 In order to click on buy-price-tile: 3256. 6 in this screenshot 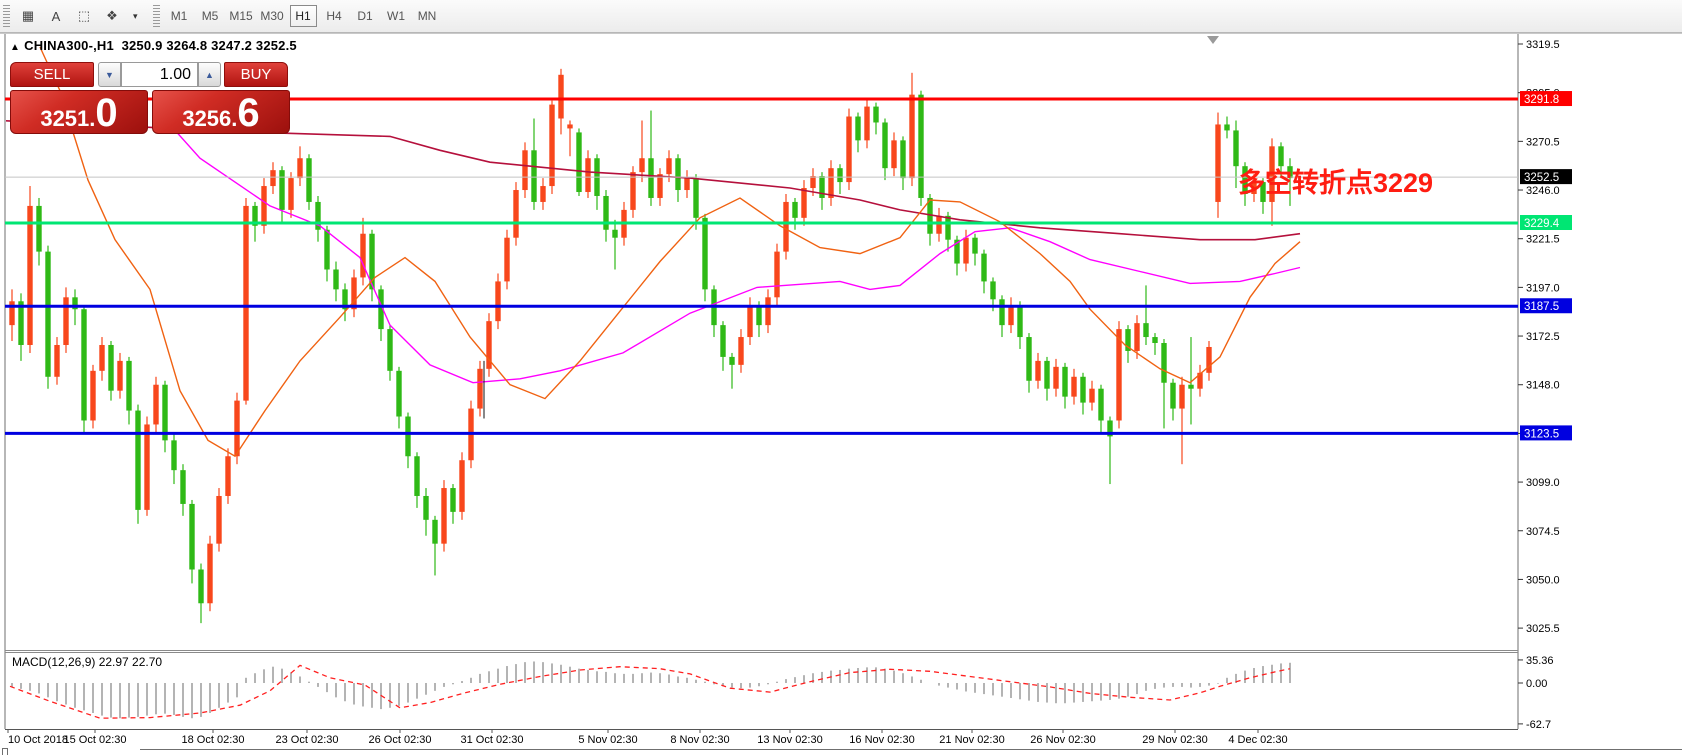, I will do `click(221, 112)`.